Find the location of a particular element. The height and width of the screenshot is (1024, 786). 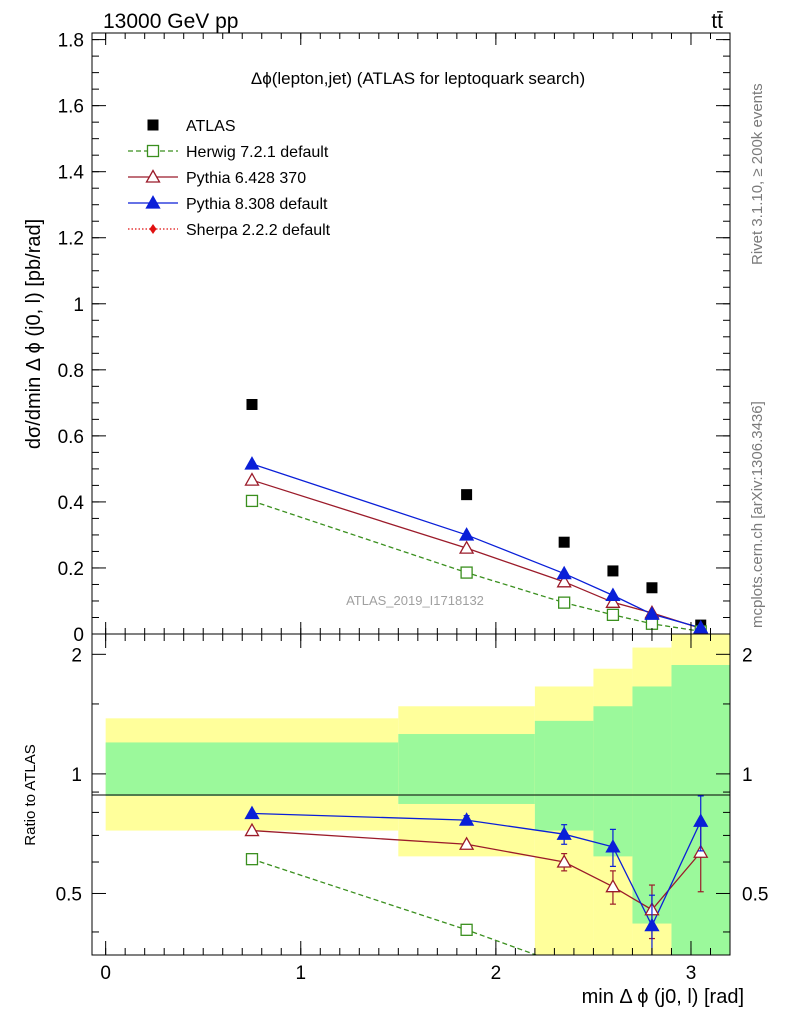

ratio-pythia6-line is located at coordinates (476, 870).